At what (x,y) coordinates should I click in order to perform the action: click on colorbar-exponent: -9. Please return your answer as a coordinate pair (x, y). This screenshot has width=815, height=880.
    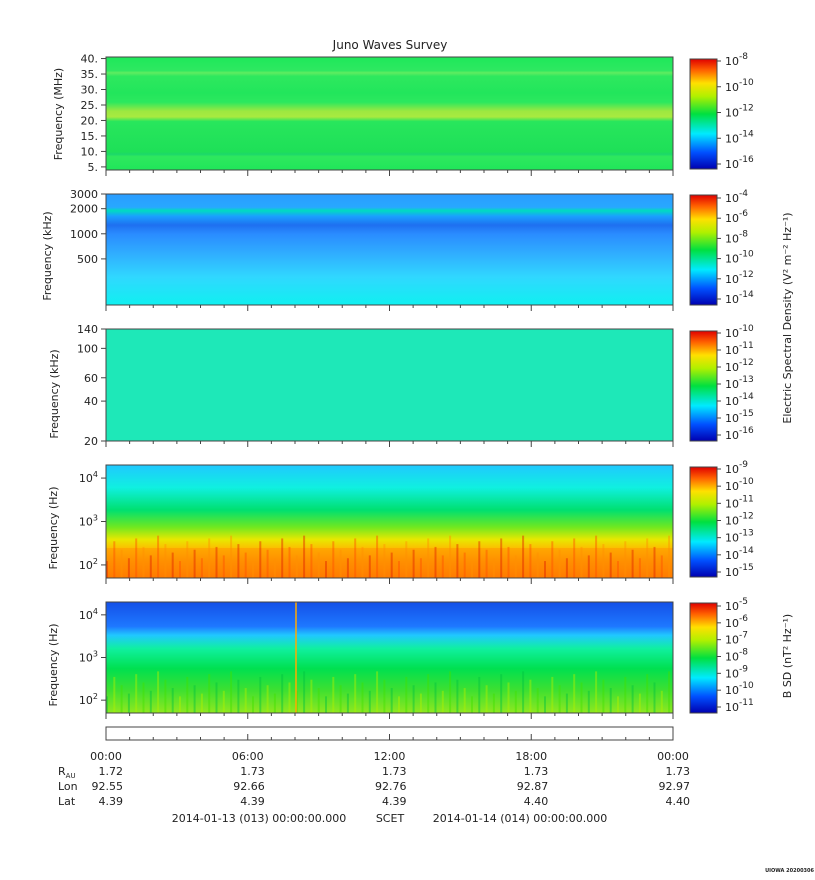
    Looking at the image, I should click on (743, 669).